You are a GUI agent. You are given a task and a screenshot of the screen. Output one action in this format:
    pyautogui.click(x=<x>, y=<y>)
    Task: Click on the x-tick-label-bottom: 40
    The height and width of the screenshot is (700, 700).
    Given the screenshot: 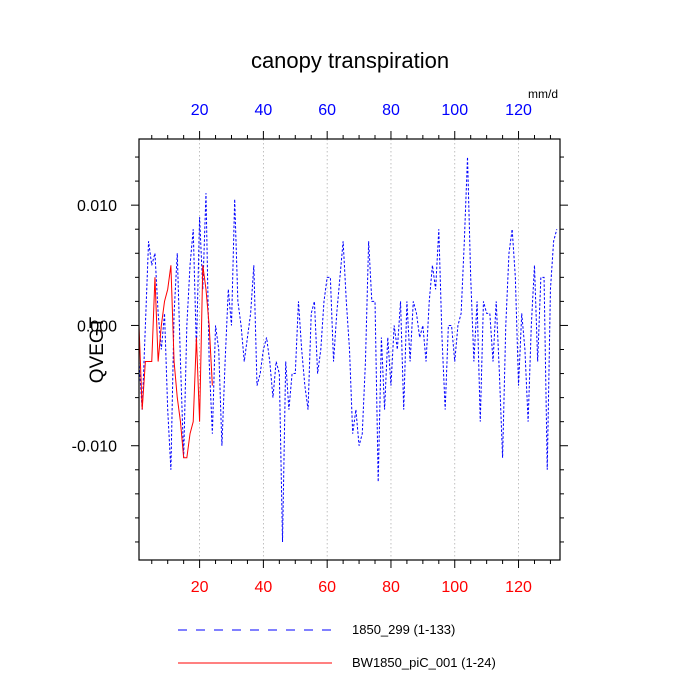 What is the action you would take?
    pyautogui.click(x=263, y=587)
    